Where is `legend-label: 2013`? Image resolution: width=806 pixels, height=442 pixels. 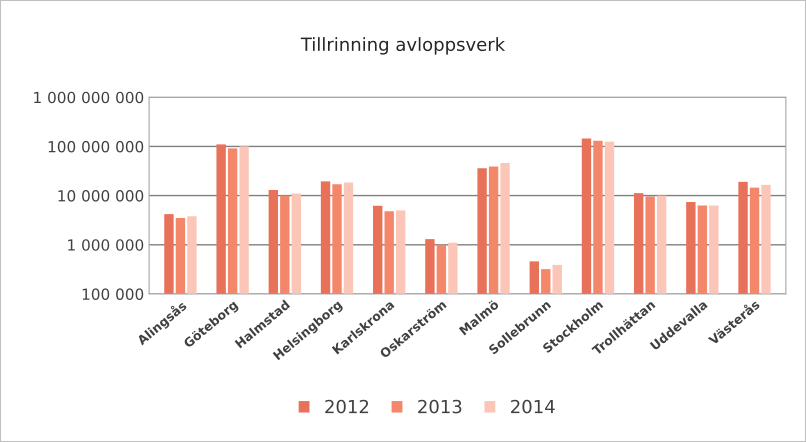 legend-label: 2013 is located at coordinates (440, 407).